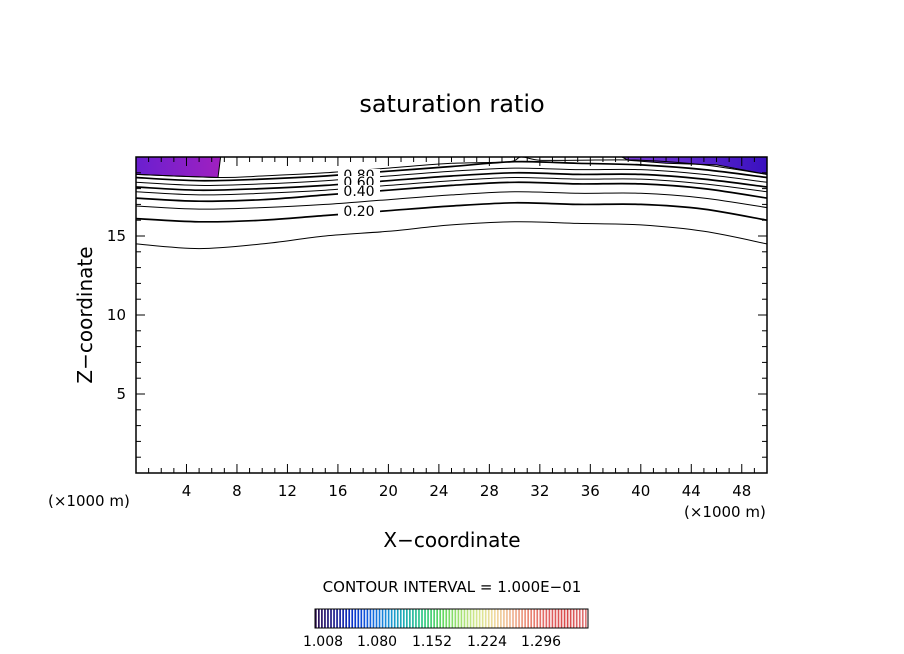  Describe the element at coordinates (691, 491) in the screenshot. I see `x-tick-label: 44` at that location.